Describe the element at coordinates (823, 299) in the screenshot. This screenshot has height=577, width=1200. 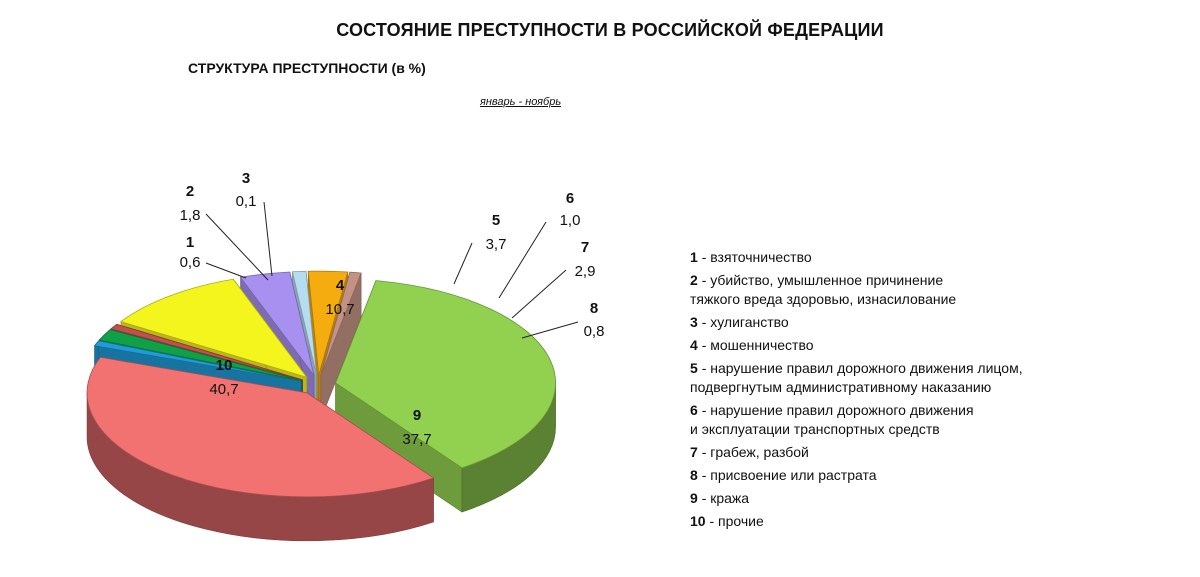
I see `legend-text-line2: тяжкого вреда здоровью, изнасилование` at that location.